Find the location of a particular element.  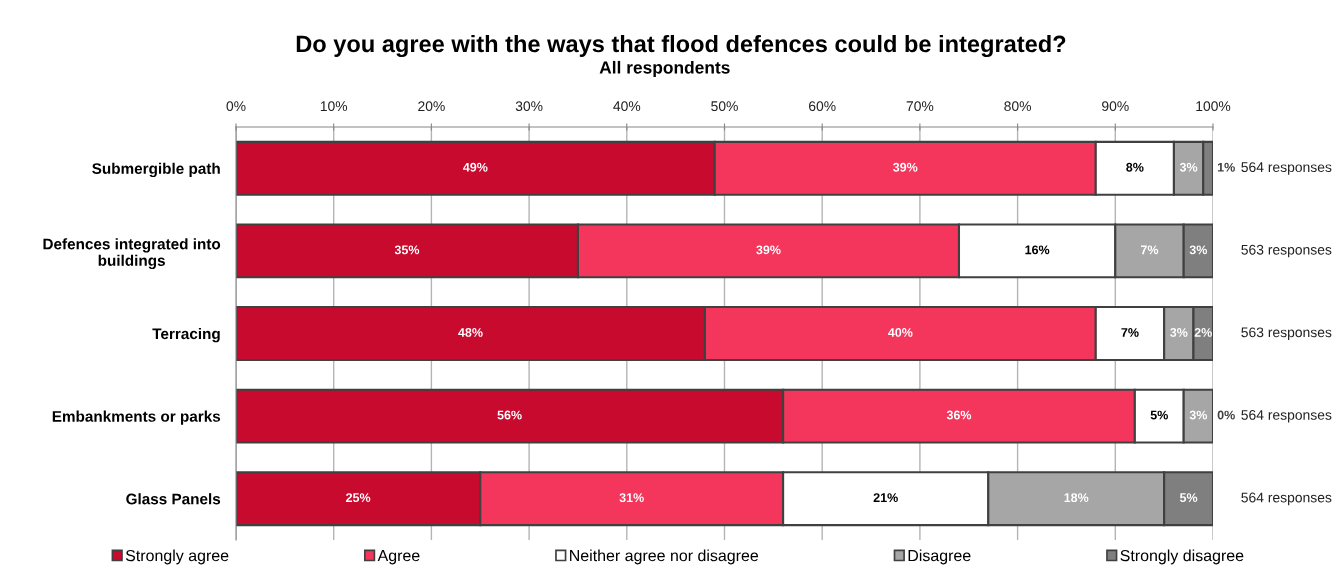

data-label: 56% is located at coordinates (509, 415).